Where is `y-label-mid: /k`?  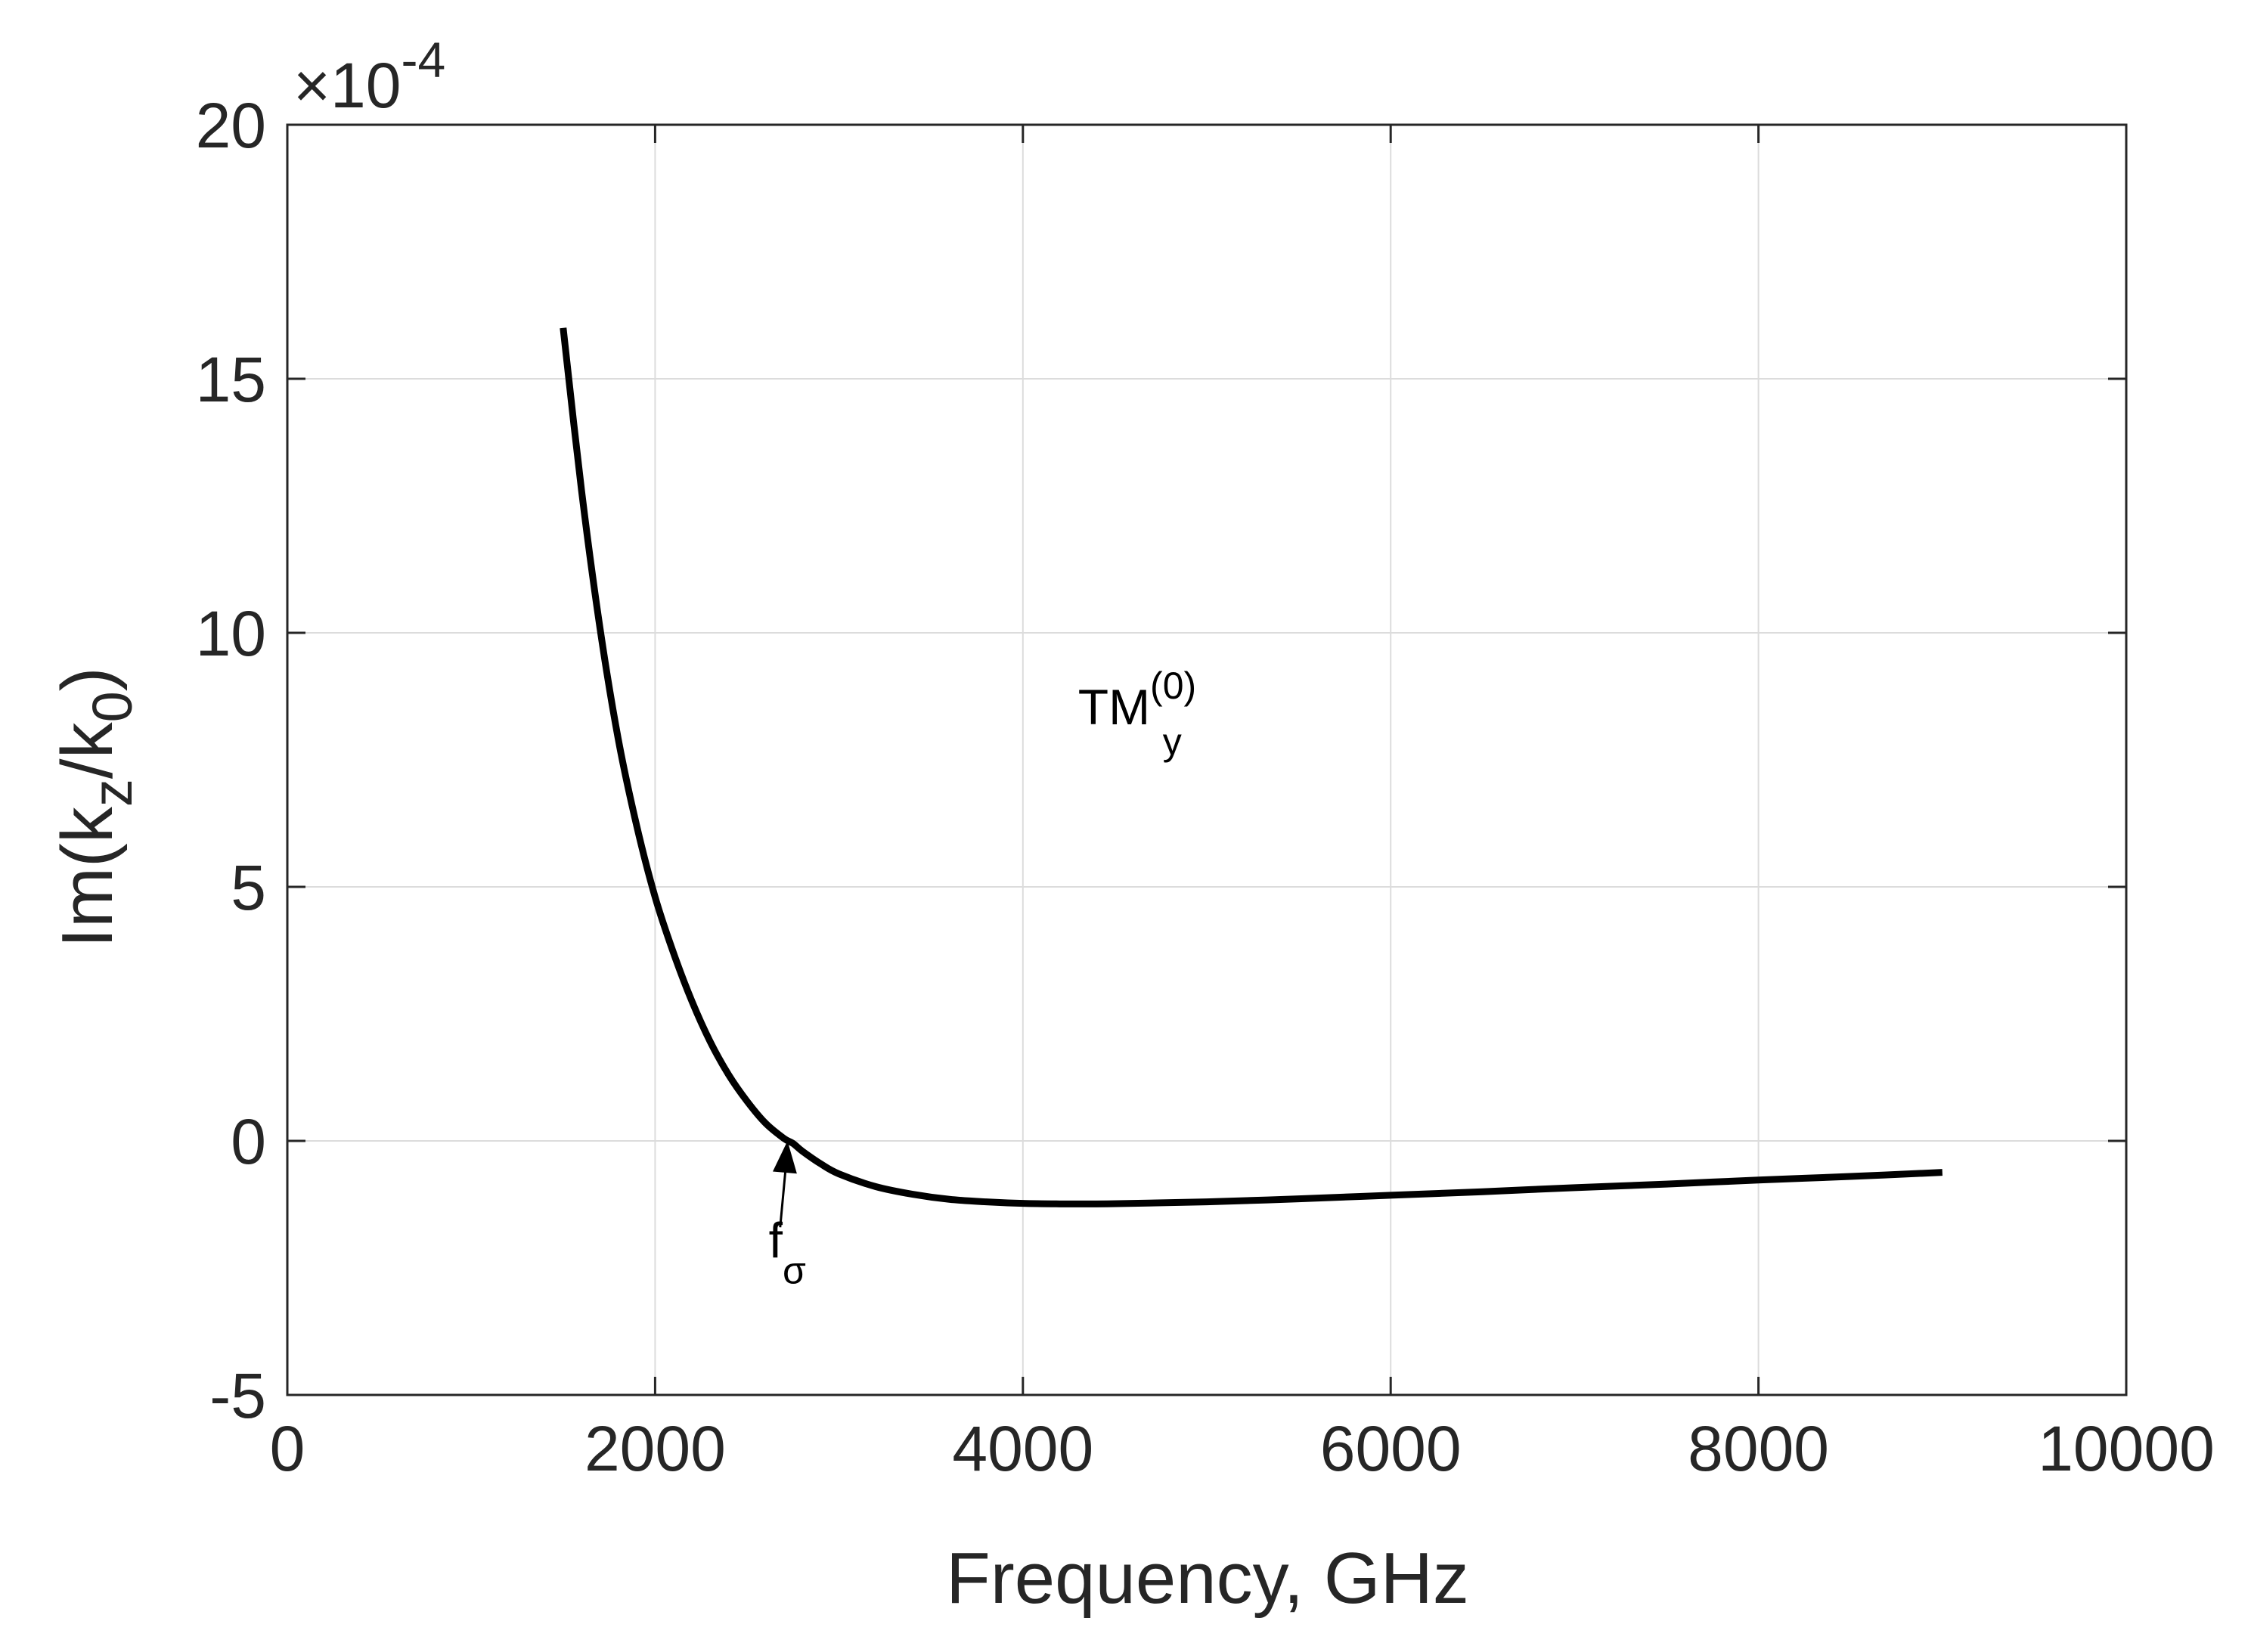
y-label-mid: /k is located at coordinates (87, 750).